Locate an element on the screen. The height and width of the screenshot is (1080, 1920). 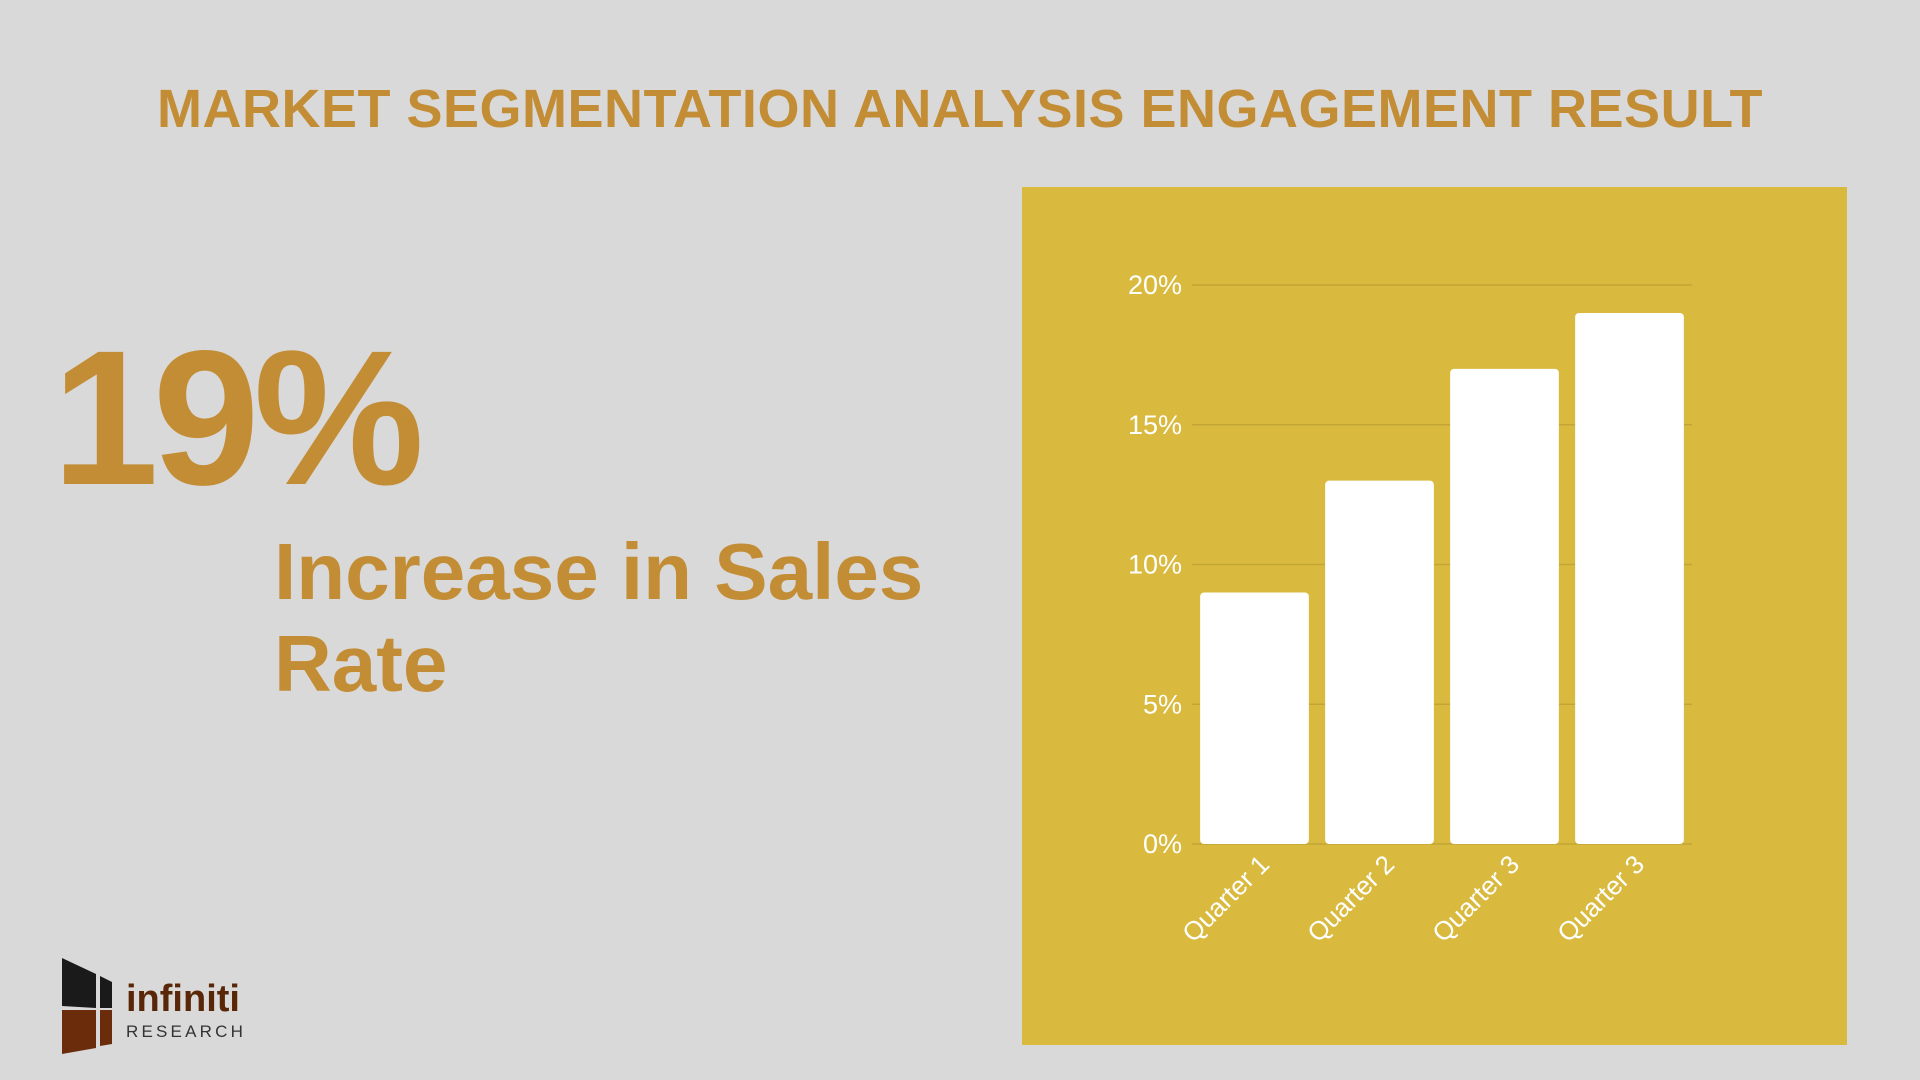
x-tick-label: Quarter 2 is located at coordinates (1350, 898).